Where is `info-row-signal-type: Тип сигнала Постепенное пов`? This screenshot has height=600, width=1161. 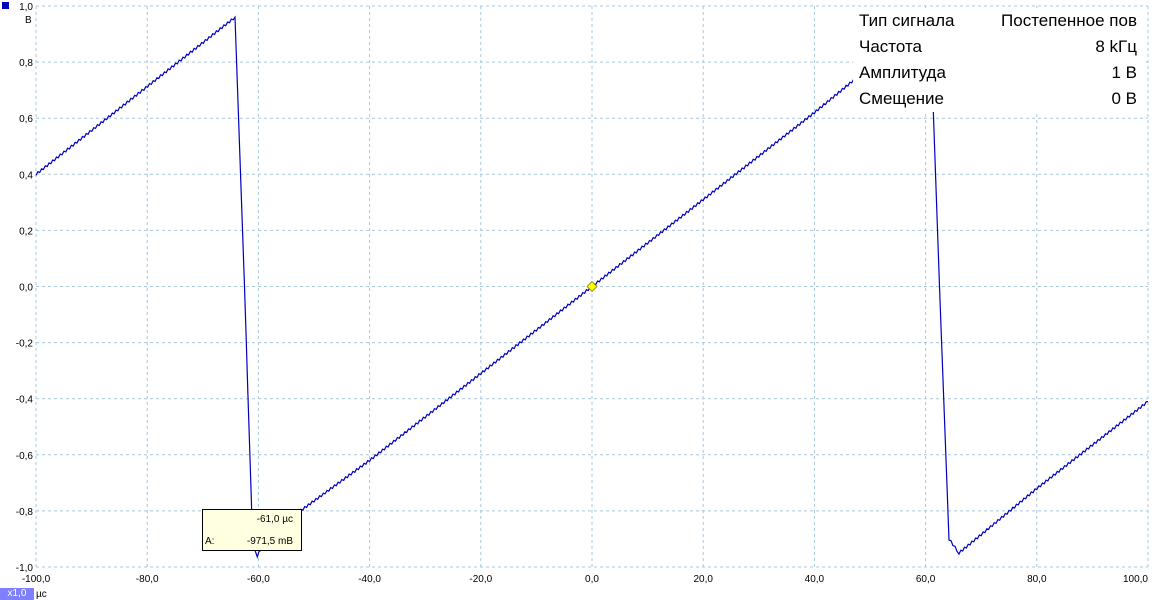
info-row-signal-type: Тип сигнала Постепенное пов is located at coordinates (998, 21).